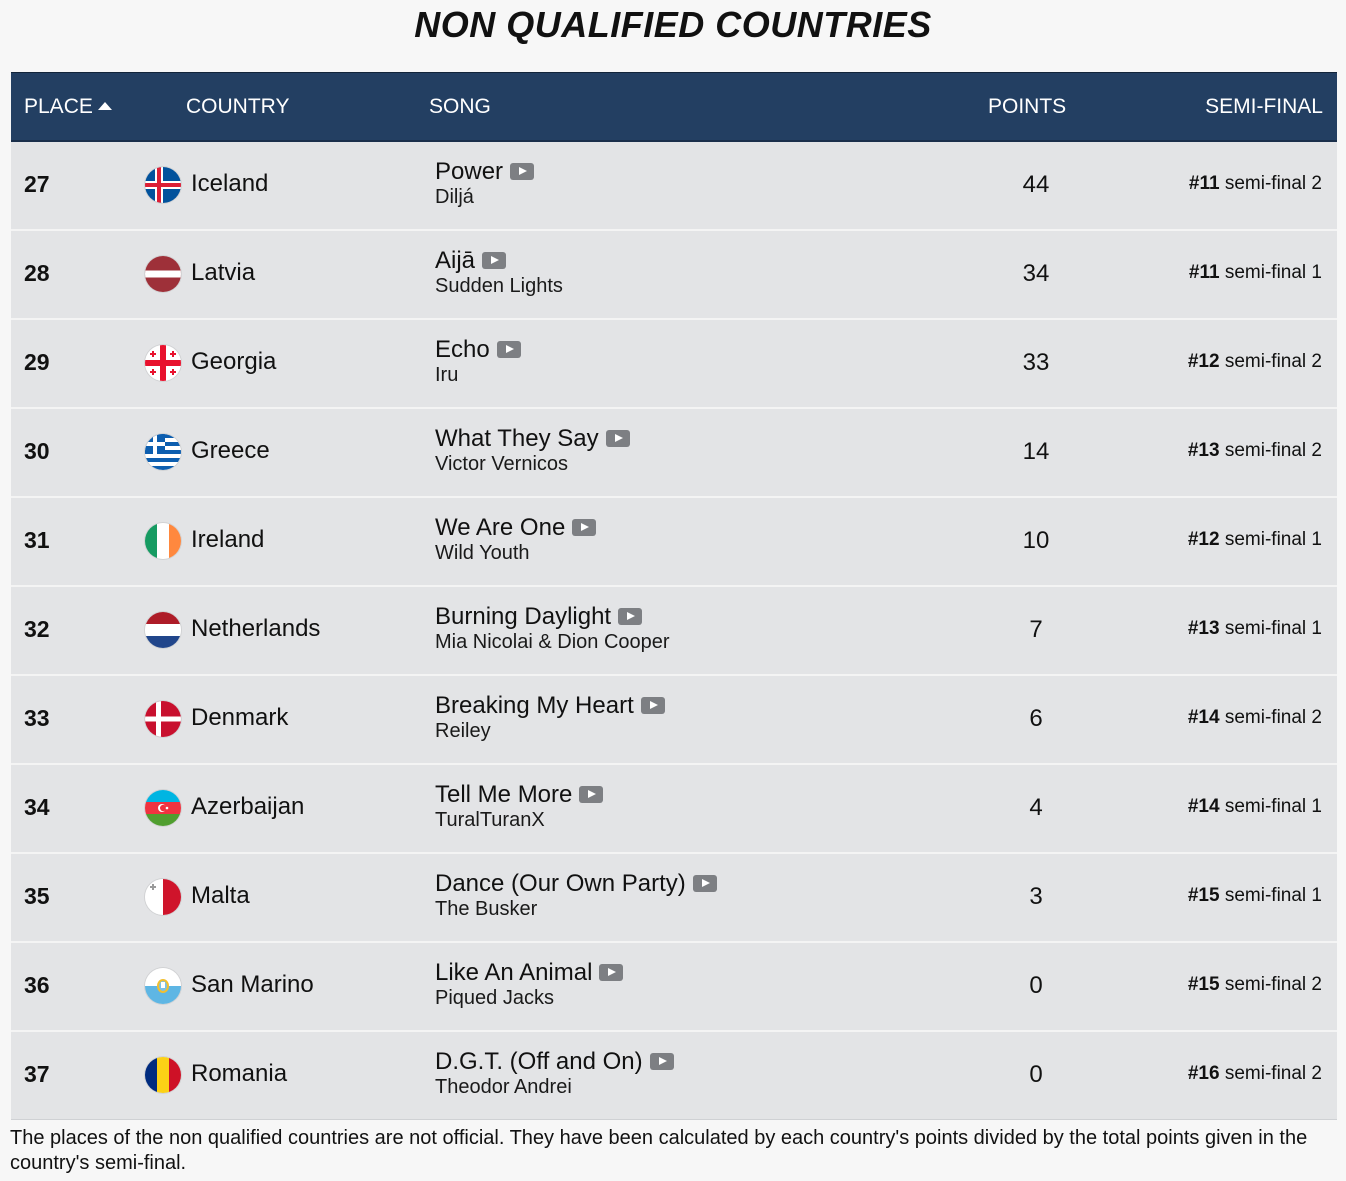  Describe the element at coordinates (469, 171) in the screenshot. I see `song-title: Power` at that location.